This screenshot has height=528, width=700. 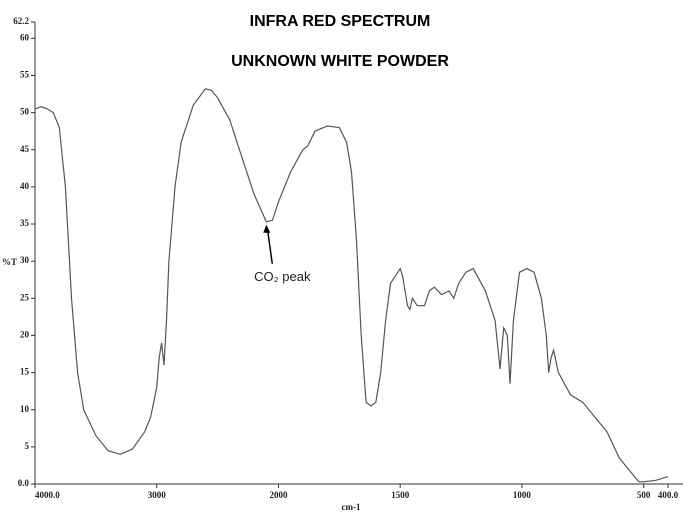 I want to click on y-tick-label: 25, so click(x=25, y=297).